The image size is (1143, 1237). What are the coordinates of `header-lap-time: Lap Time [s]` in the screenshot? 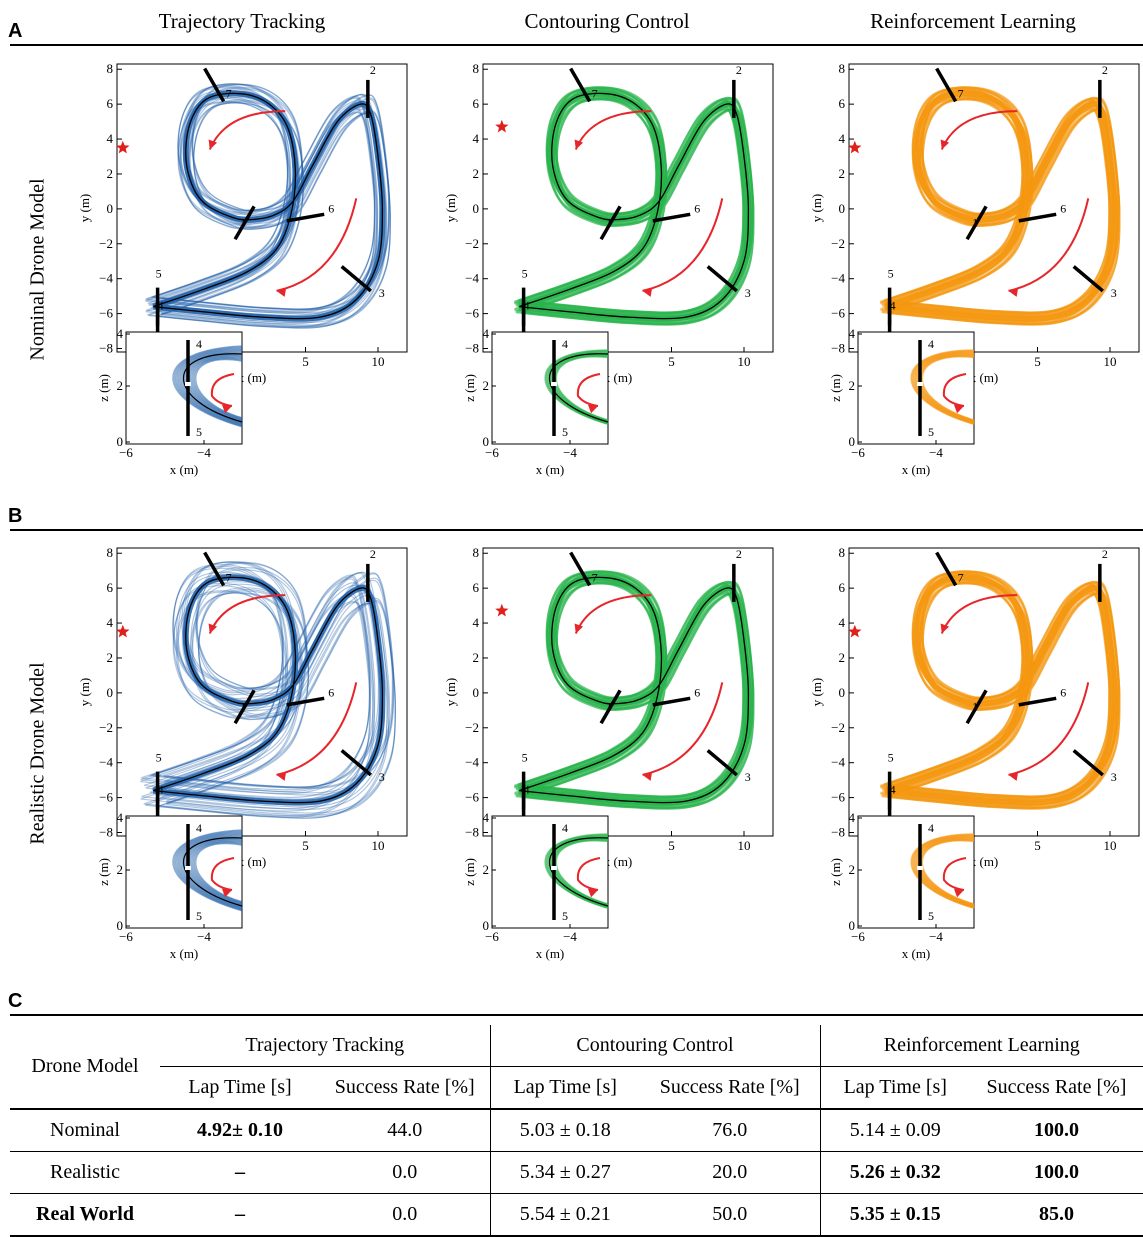 It's located at (240, 1087).